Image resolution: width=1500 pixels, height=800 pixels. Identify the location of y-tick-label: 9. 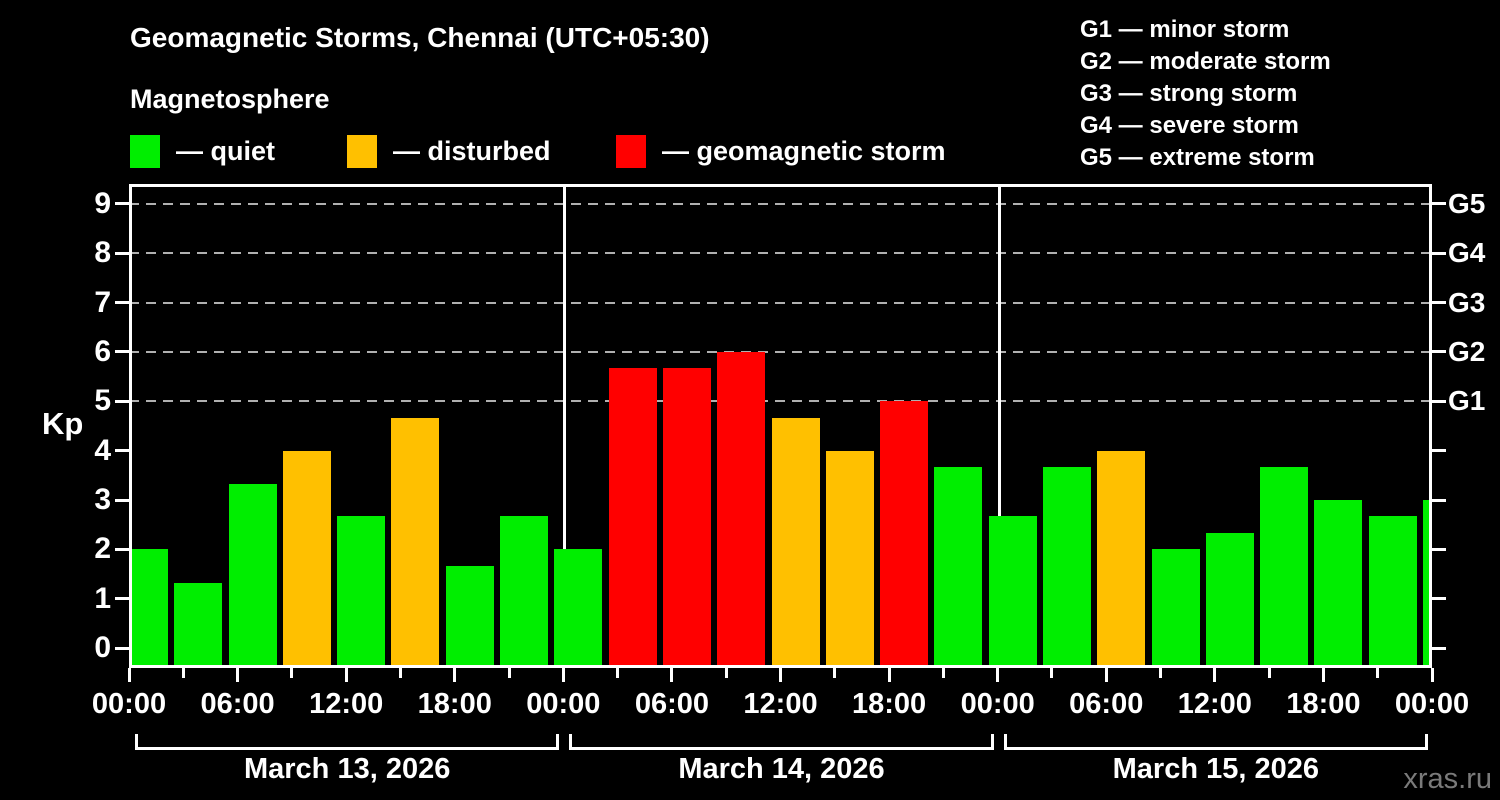
(102, 203).